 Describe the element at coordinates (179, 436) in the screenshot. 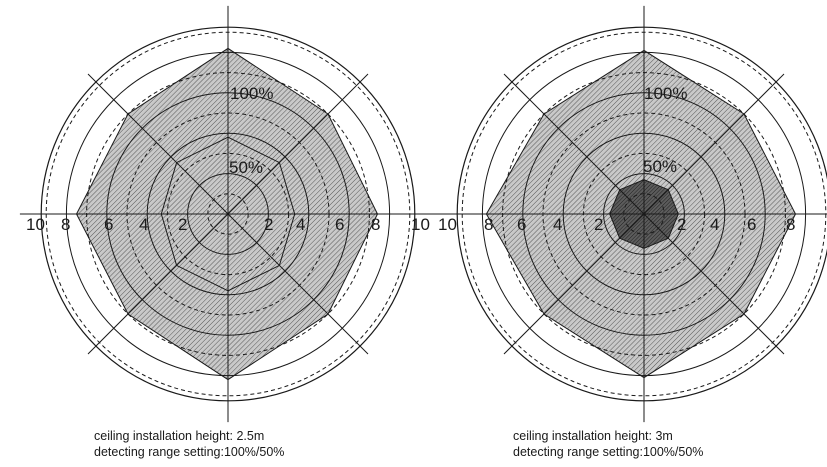

I see `caption-installation-height: ceiling installation height: 2.5m` at that location.